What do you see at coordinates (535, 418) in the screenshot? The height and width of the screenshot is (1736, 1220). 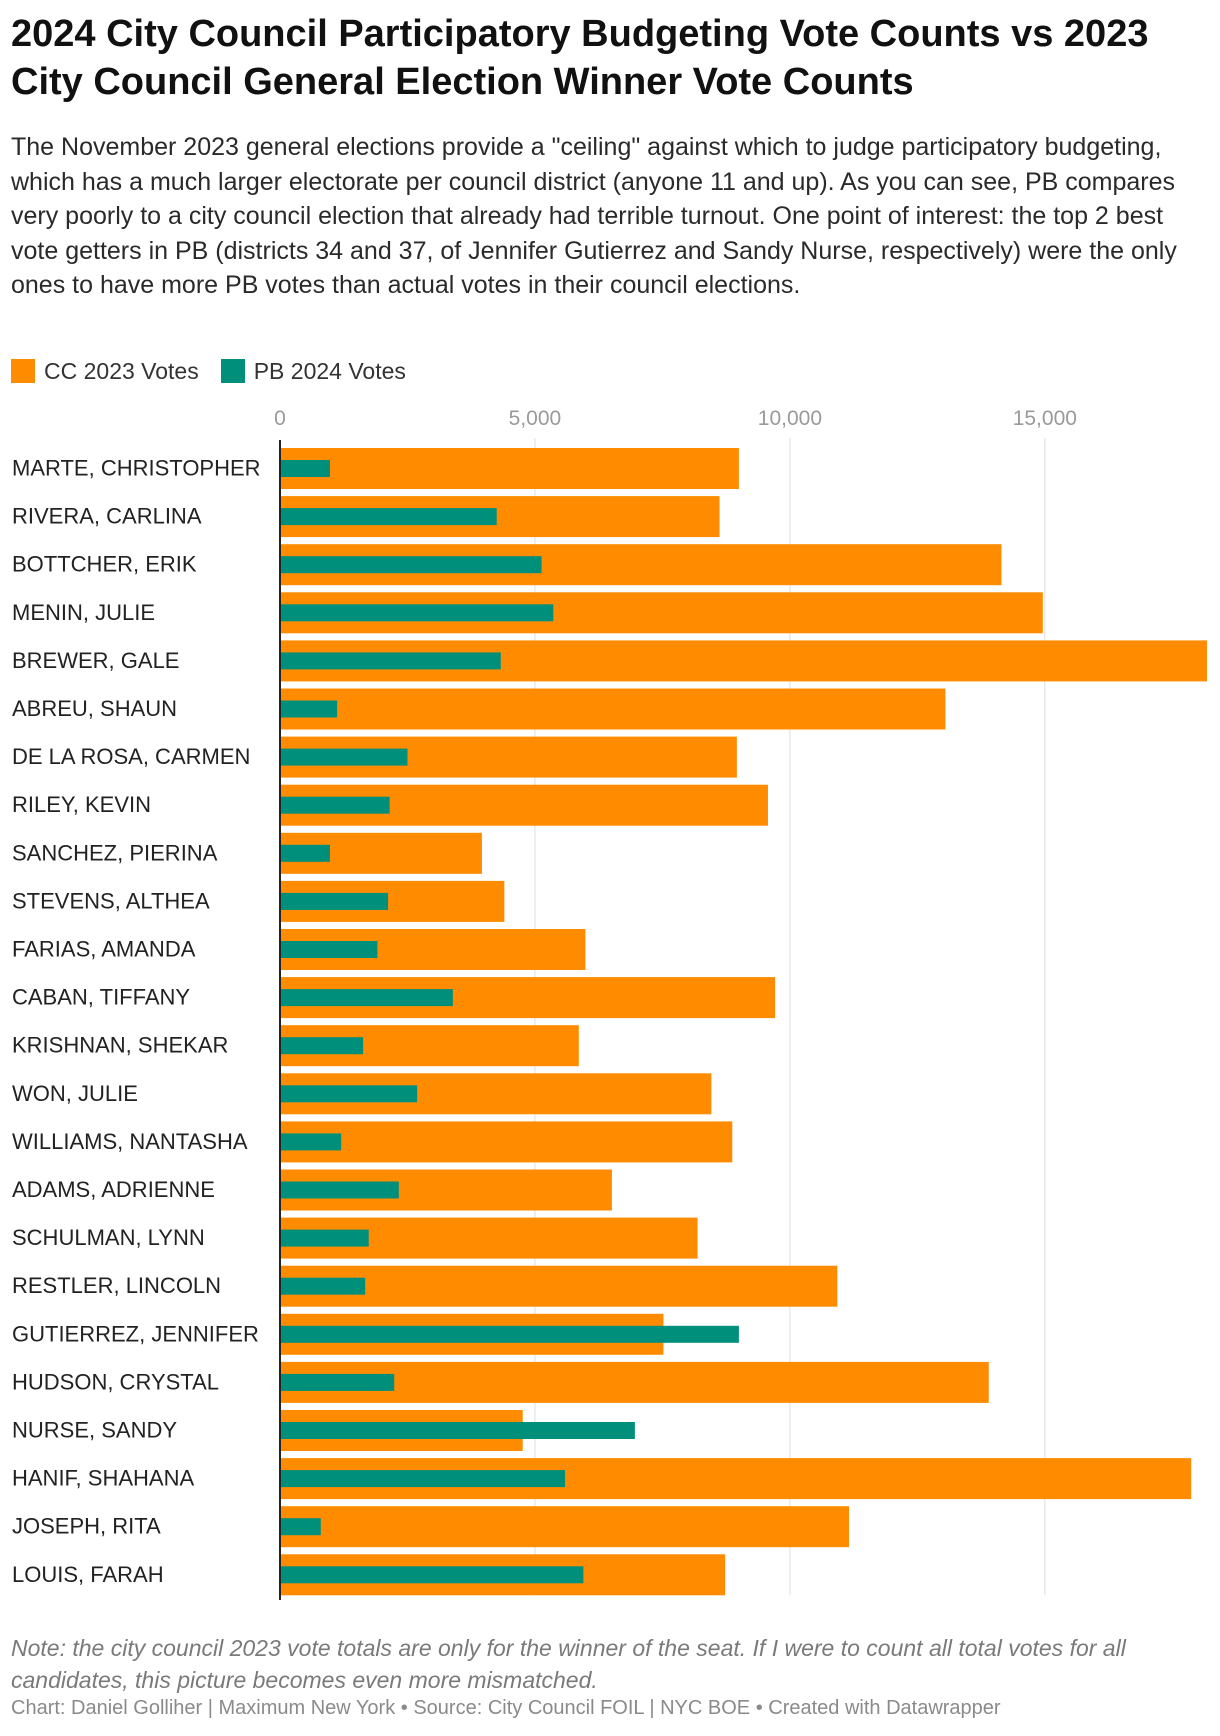 I see `x-tick-label: 5,000` at bounding box center [535, 418].